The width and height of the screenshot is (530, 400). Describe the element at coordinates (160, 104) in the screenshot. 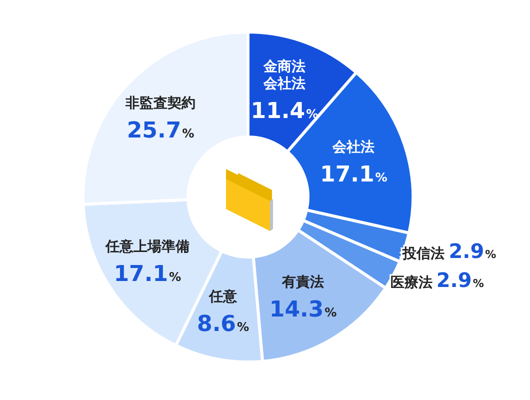

I see `slice-label: 非監査契約` at that location.